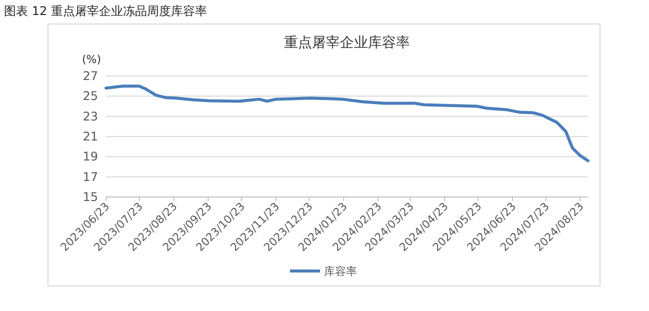 Image resolution: width=649 pixels, height=311 pixels. What do you see at coordinates (90, 116) in the screenshot?
I see `y-tick-label: 23` at bounding box center [90, 116].